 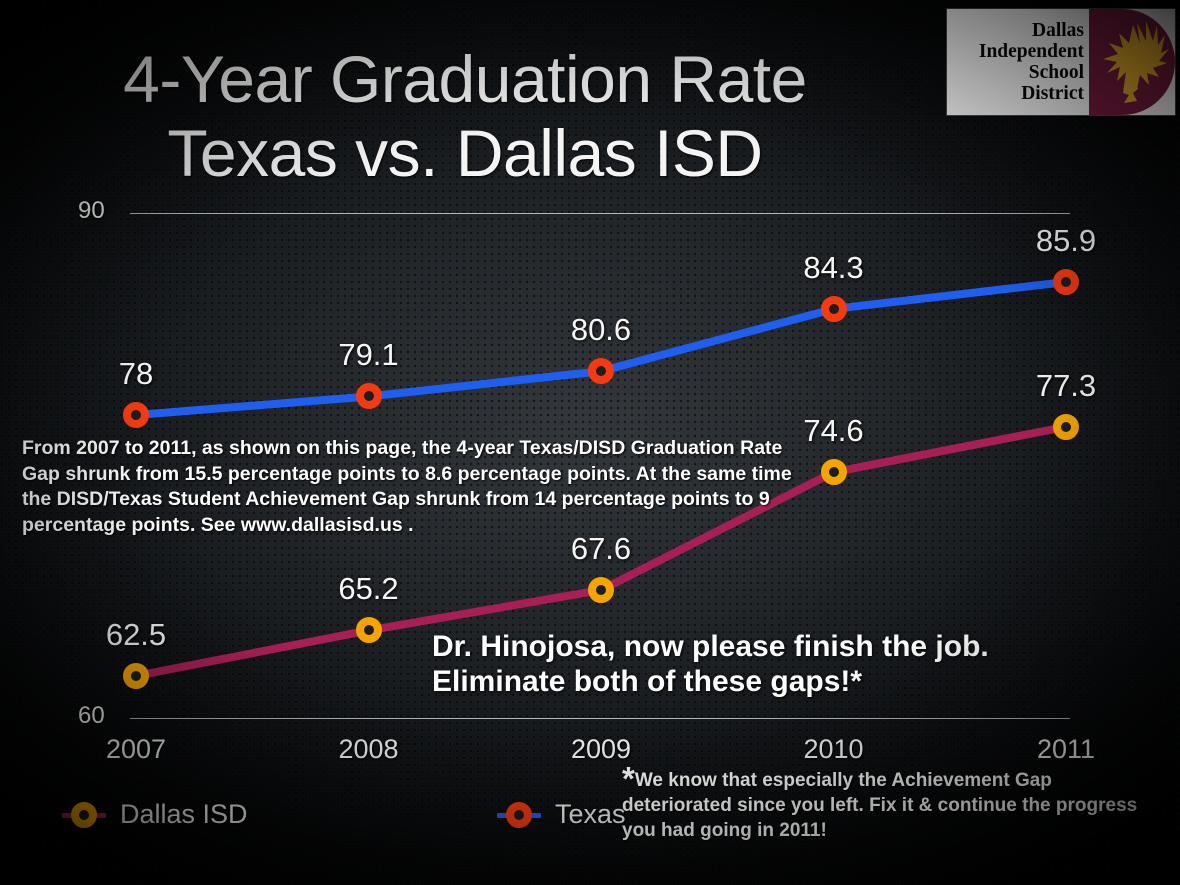 I want to click on title-line-1: 4-Year Graduation Rate, so click(x=465, y=79).